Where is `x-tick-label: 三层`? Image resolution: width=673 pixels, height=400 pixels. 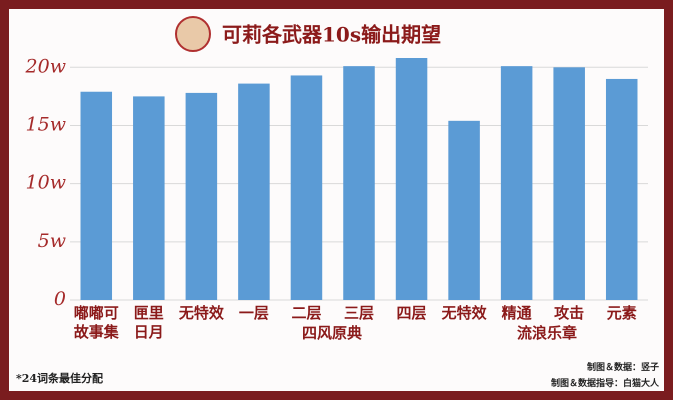 x-tick-label: 三层 is located at coordinates (358, 313).